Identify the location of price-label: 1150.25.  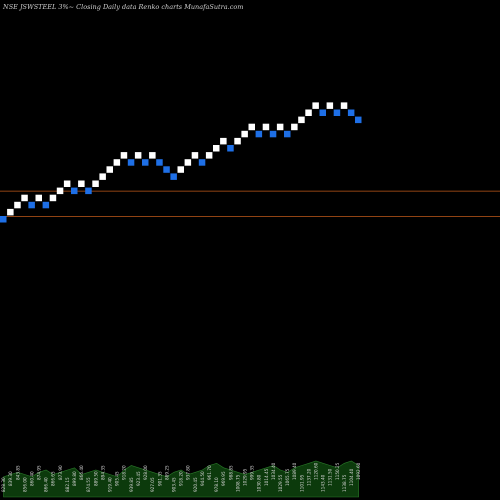
(337, 471).